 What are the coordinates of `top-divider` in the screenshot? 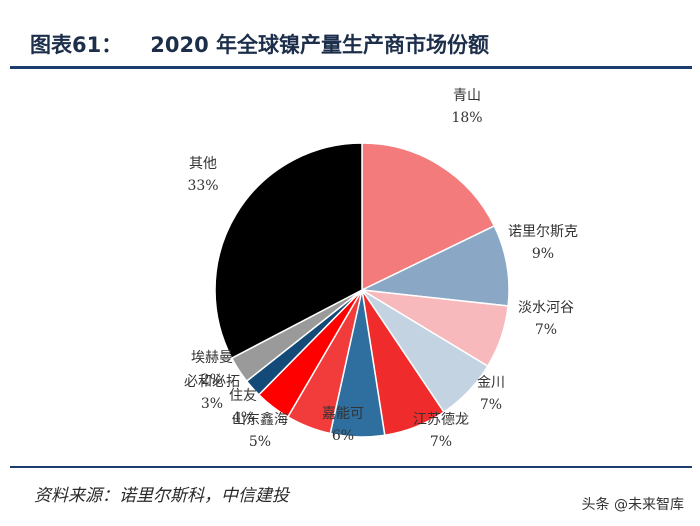 It's located at (351, 67).